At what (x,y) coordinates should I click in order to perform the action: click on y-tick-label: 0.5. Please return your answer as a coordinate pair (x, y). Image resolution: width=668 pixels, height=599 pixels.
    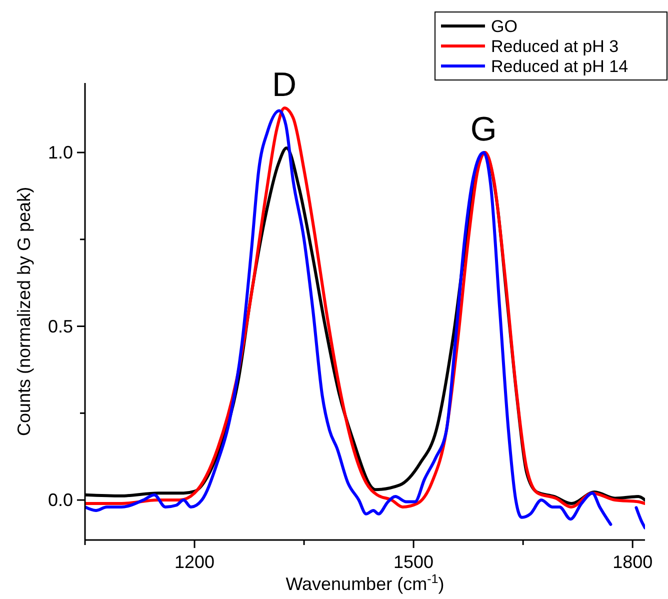
    Looking at the image, I should click on (60, 326).